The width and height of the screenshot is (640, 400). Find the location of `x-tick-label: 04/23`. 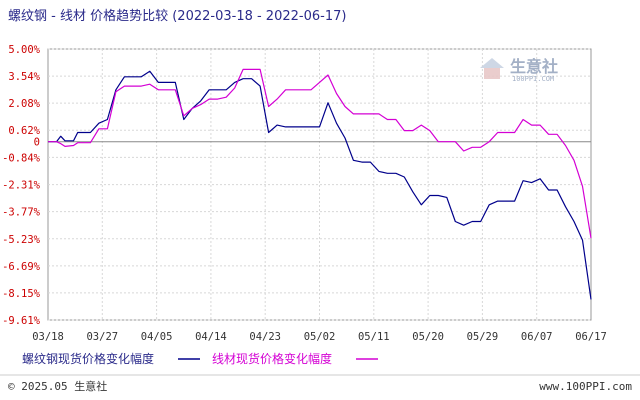

x-tick-label: 04/23 is located at coordinates (265, 337).